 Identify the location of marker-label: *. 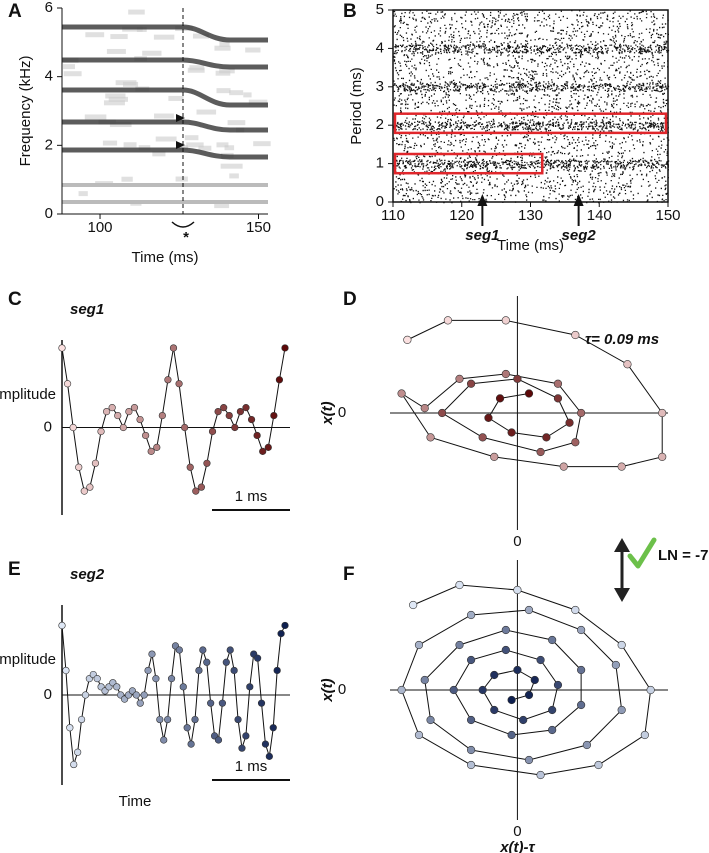
(186, 237).